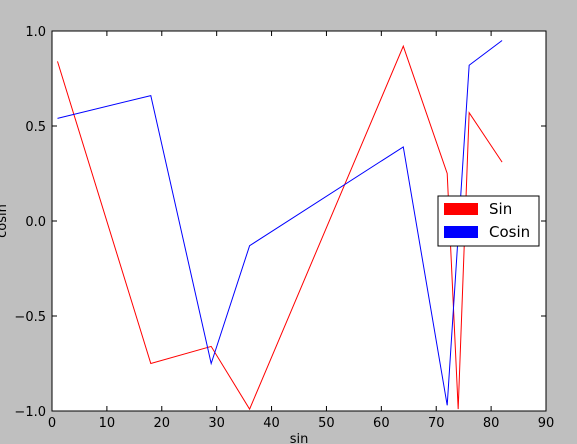 This screenshot has height=444, width=577. Describe the element at coordinates (216, 423) in the screenshot. I see `x-tick-label: 30` at that location.